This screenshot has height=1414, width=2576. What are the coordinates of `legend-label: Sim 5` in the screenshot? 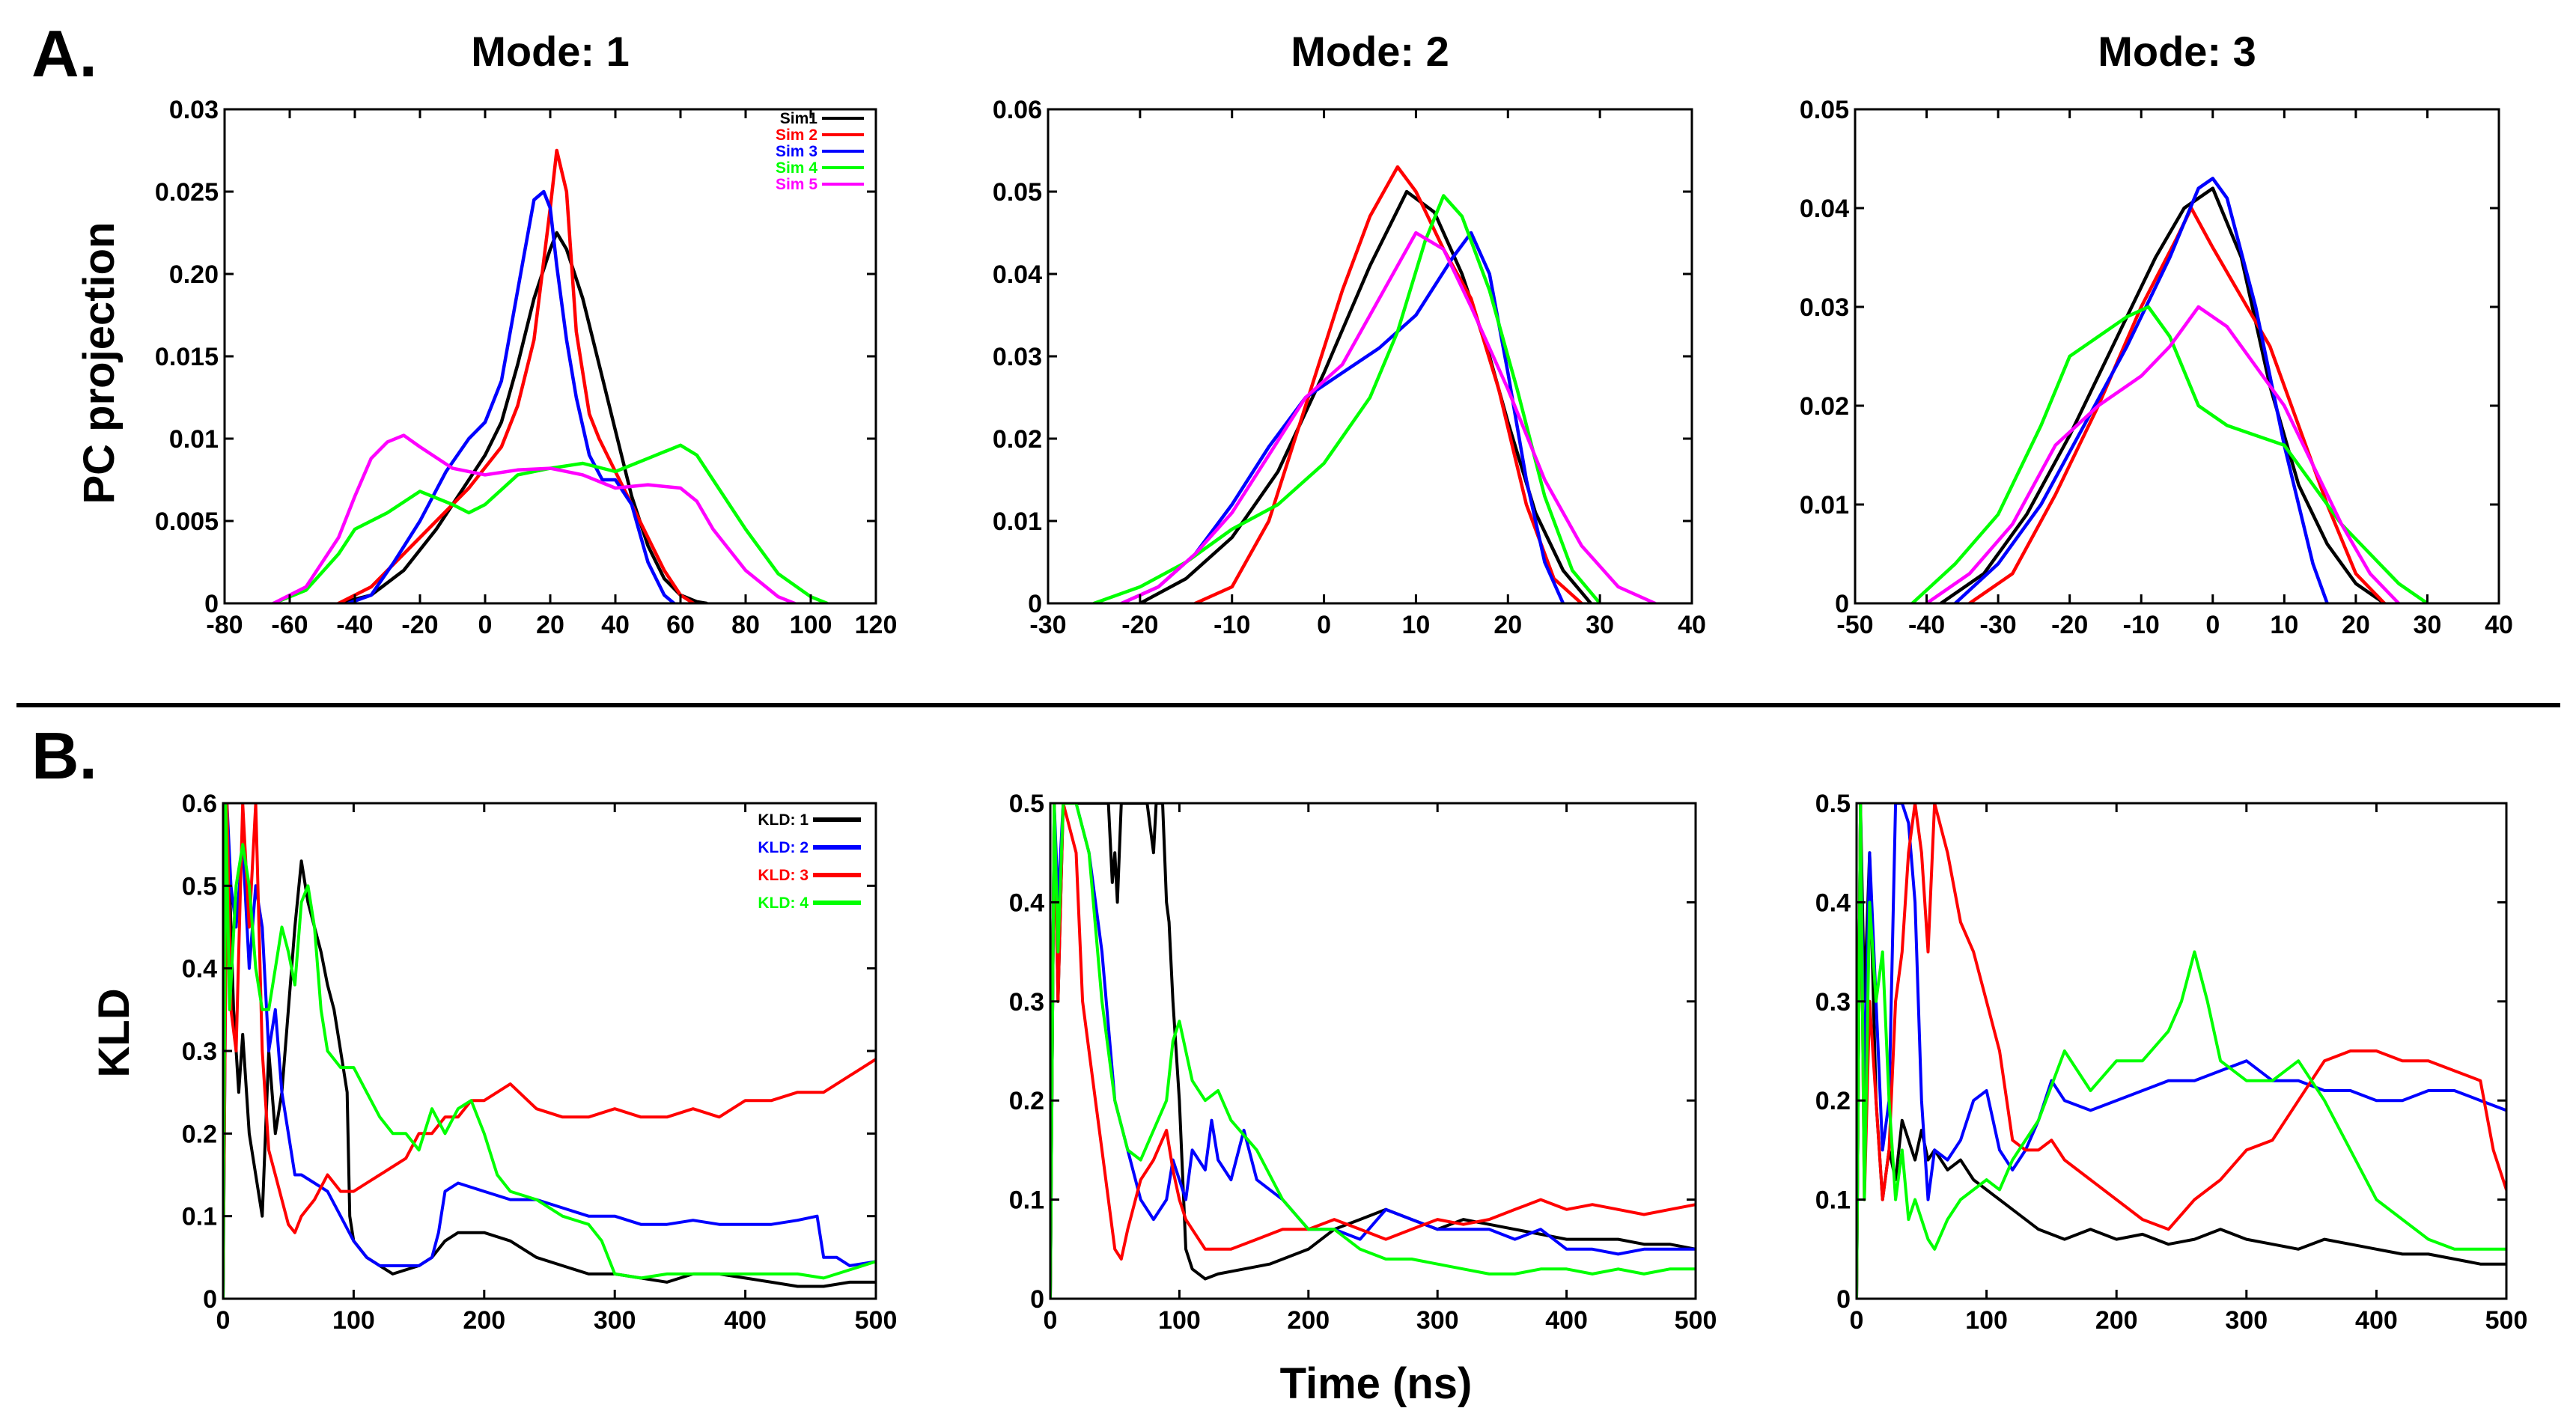 It's located at (796, 184).